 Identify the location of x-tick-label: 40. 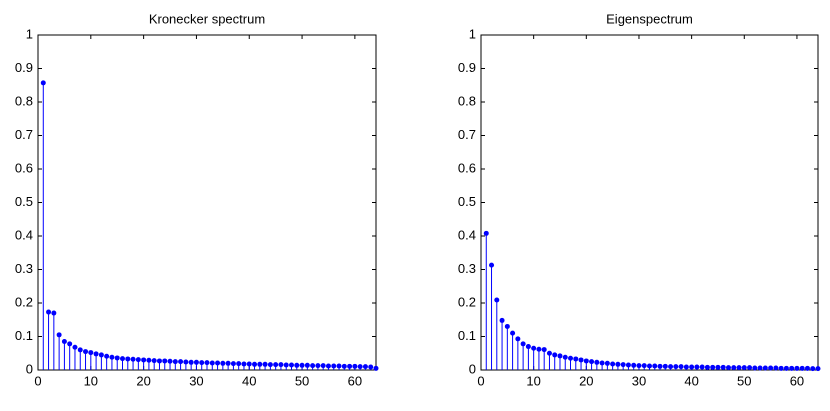
(249, 380).